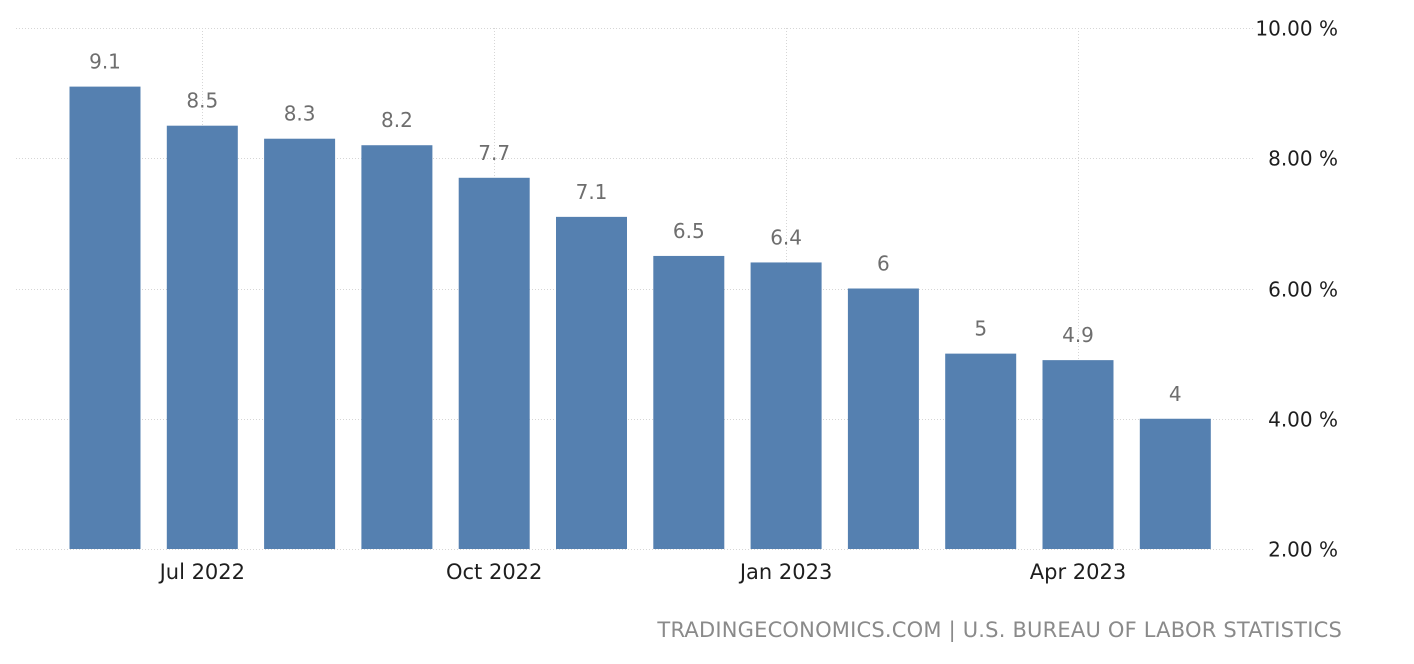  What do you see at coordinates (494, 572) in the screenshot?
I see `x-tick-label: Oct 2022` at bounding box center [494, 572].